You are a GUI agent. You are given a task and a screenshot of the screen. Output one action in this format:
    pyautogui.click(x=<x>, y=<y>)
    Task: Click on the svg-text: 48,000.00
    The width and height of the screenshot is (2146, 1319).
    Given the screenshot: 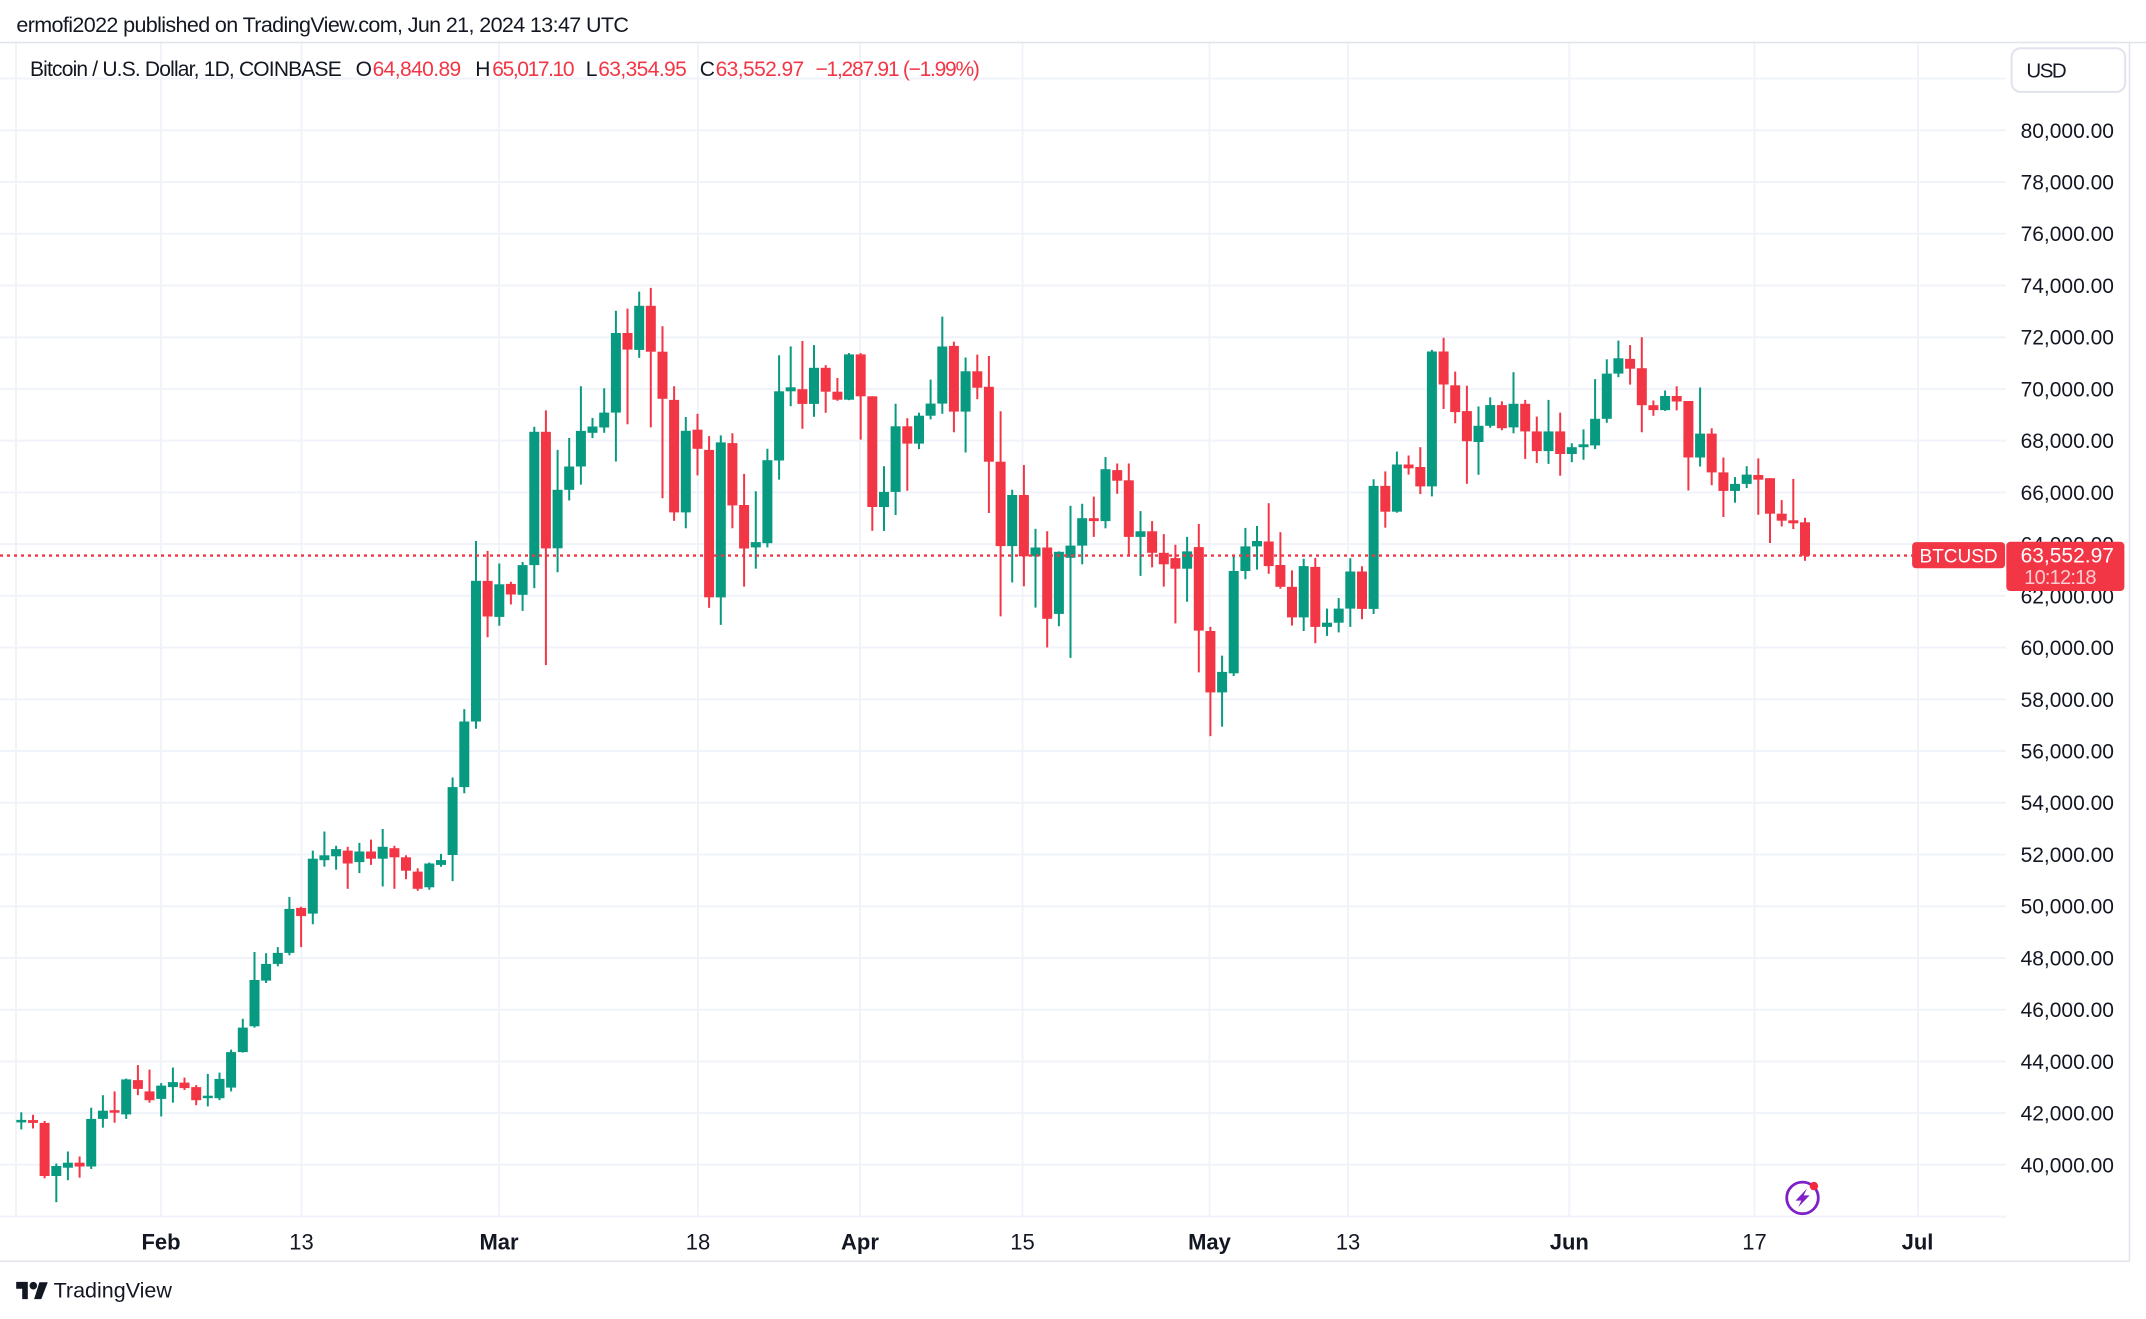 What is the action you would take?
    pyautogui.click(x=2067, y=958)
    